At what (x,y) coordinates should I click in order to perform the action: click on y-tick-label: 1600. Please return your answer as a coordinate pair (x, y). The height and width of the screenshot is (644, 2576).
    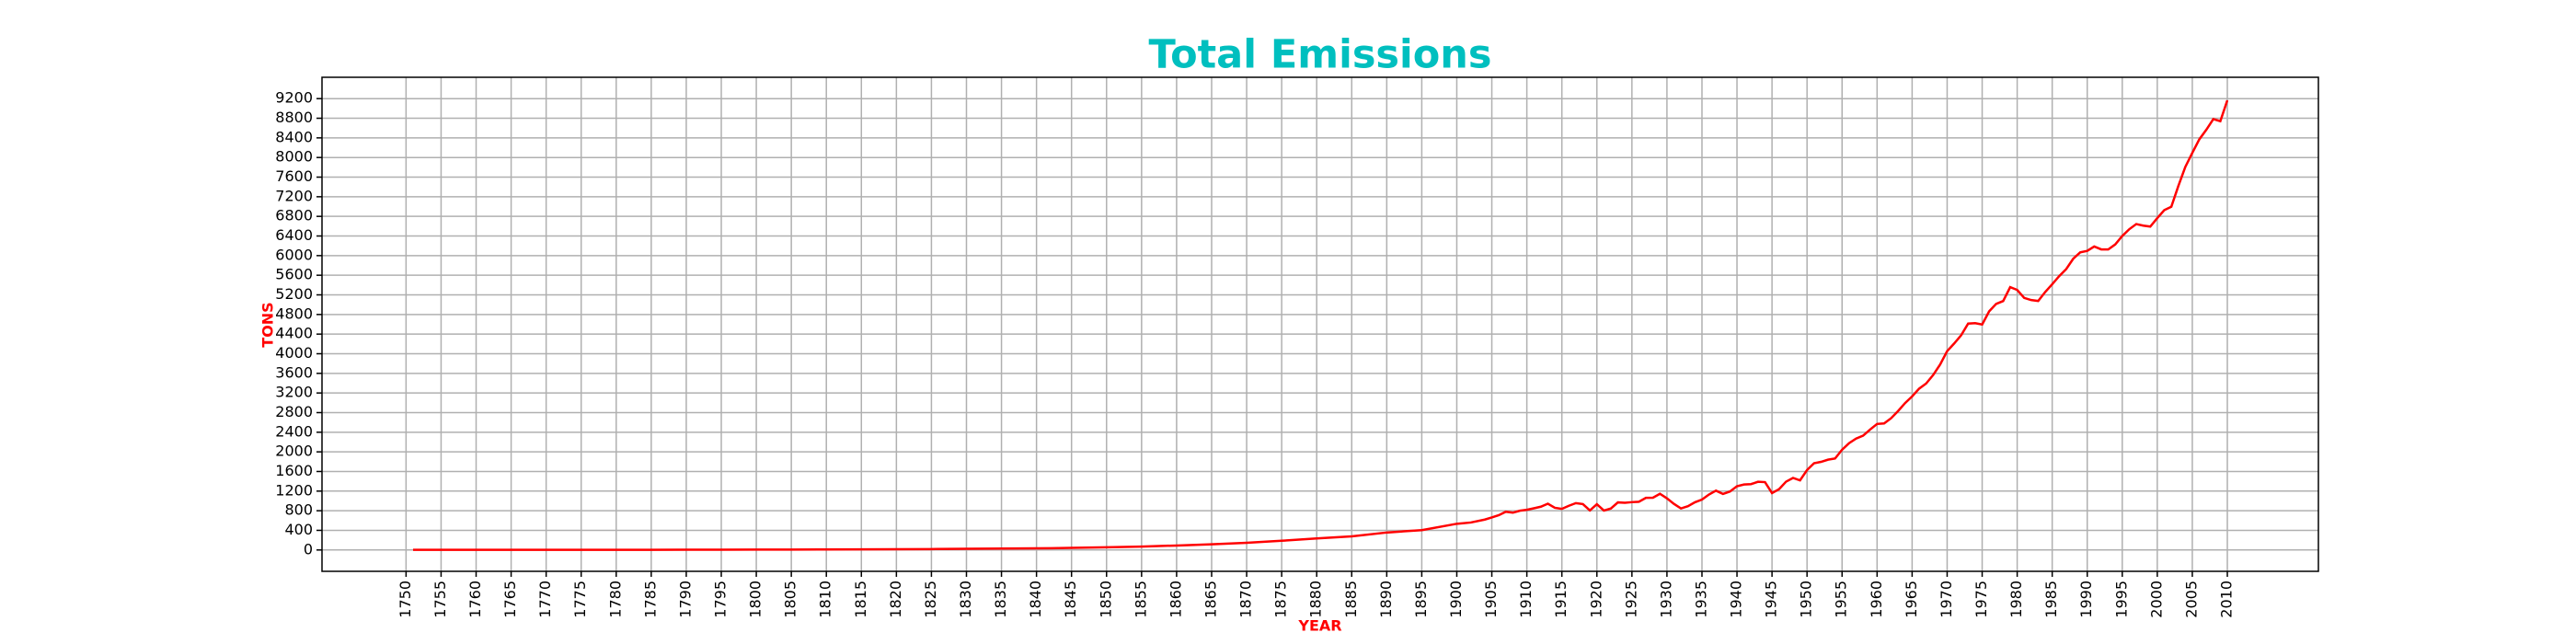
    Looking at the image, I should click on (294, 470).